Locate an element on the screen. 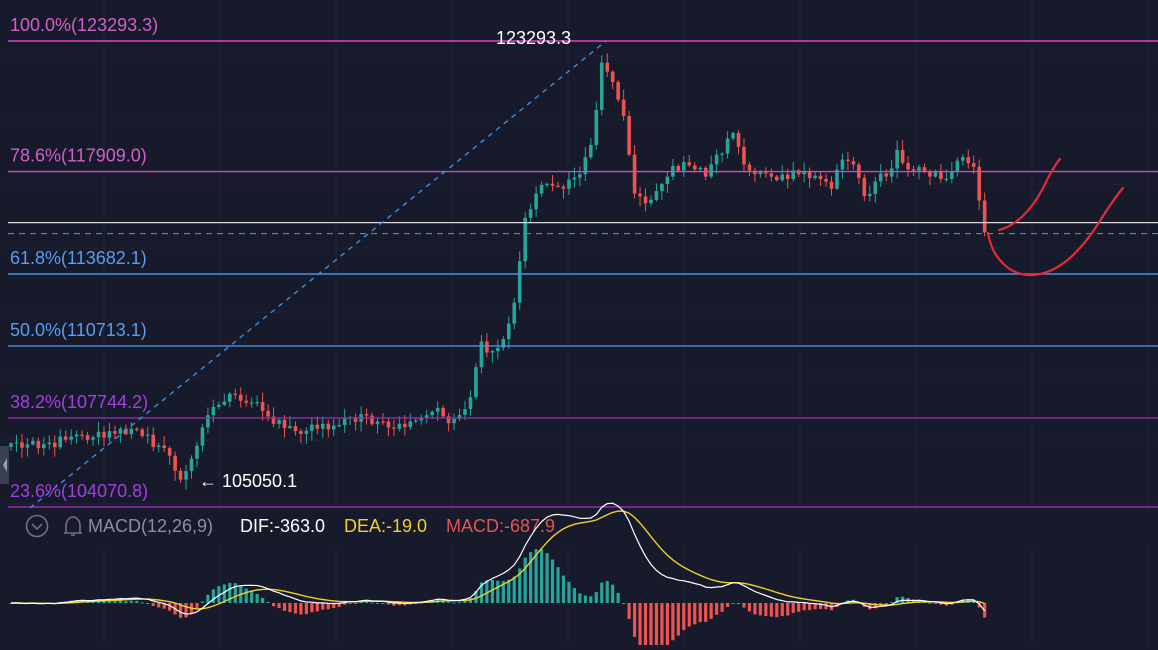  collapse-icon is located at coordinates (37, 526).